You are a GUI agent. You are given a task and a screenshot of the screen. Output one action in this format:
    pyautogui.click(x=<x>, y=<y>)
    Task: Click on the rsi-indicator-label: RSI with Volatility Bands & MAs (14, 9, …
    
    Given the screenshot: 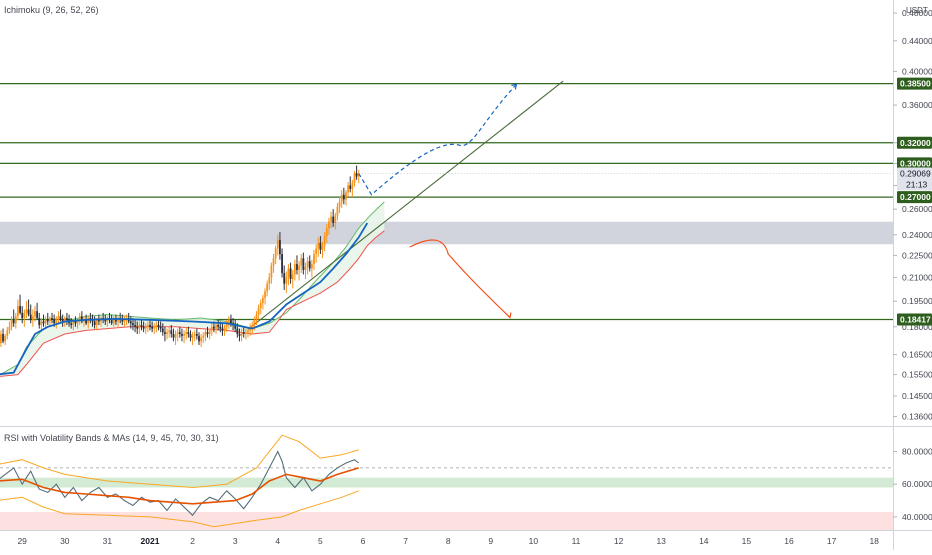 What is the action you would take?
    pyautogui.click(x=111, y=438)
    